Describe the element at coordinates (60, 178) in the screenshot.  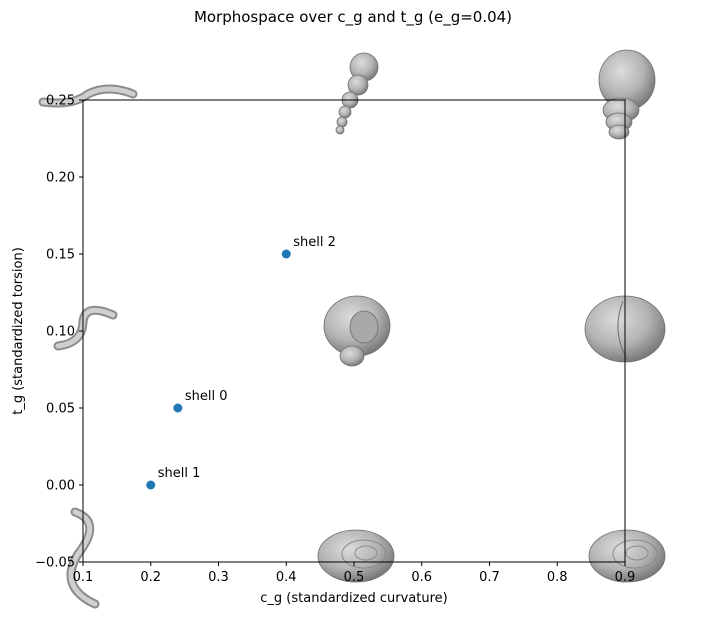
I see `y-tick-label: 0.20` at that location.